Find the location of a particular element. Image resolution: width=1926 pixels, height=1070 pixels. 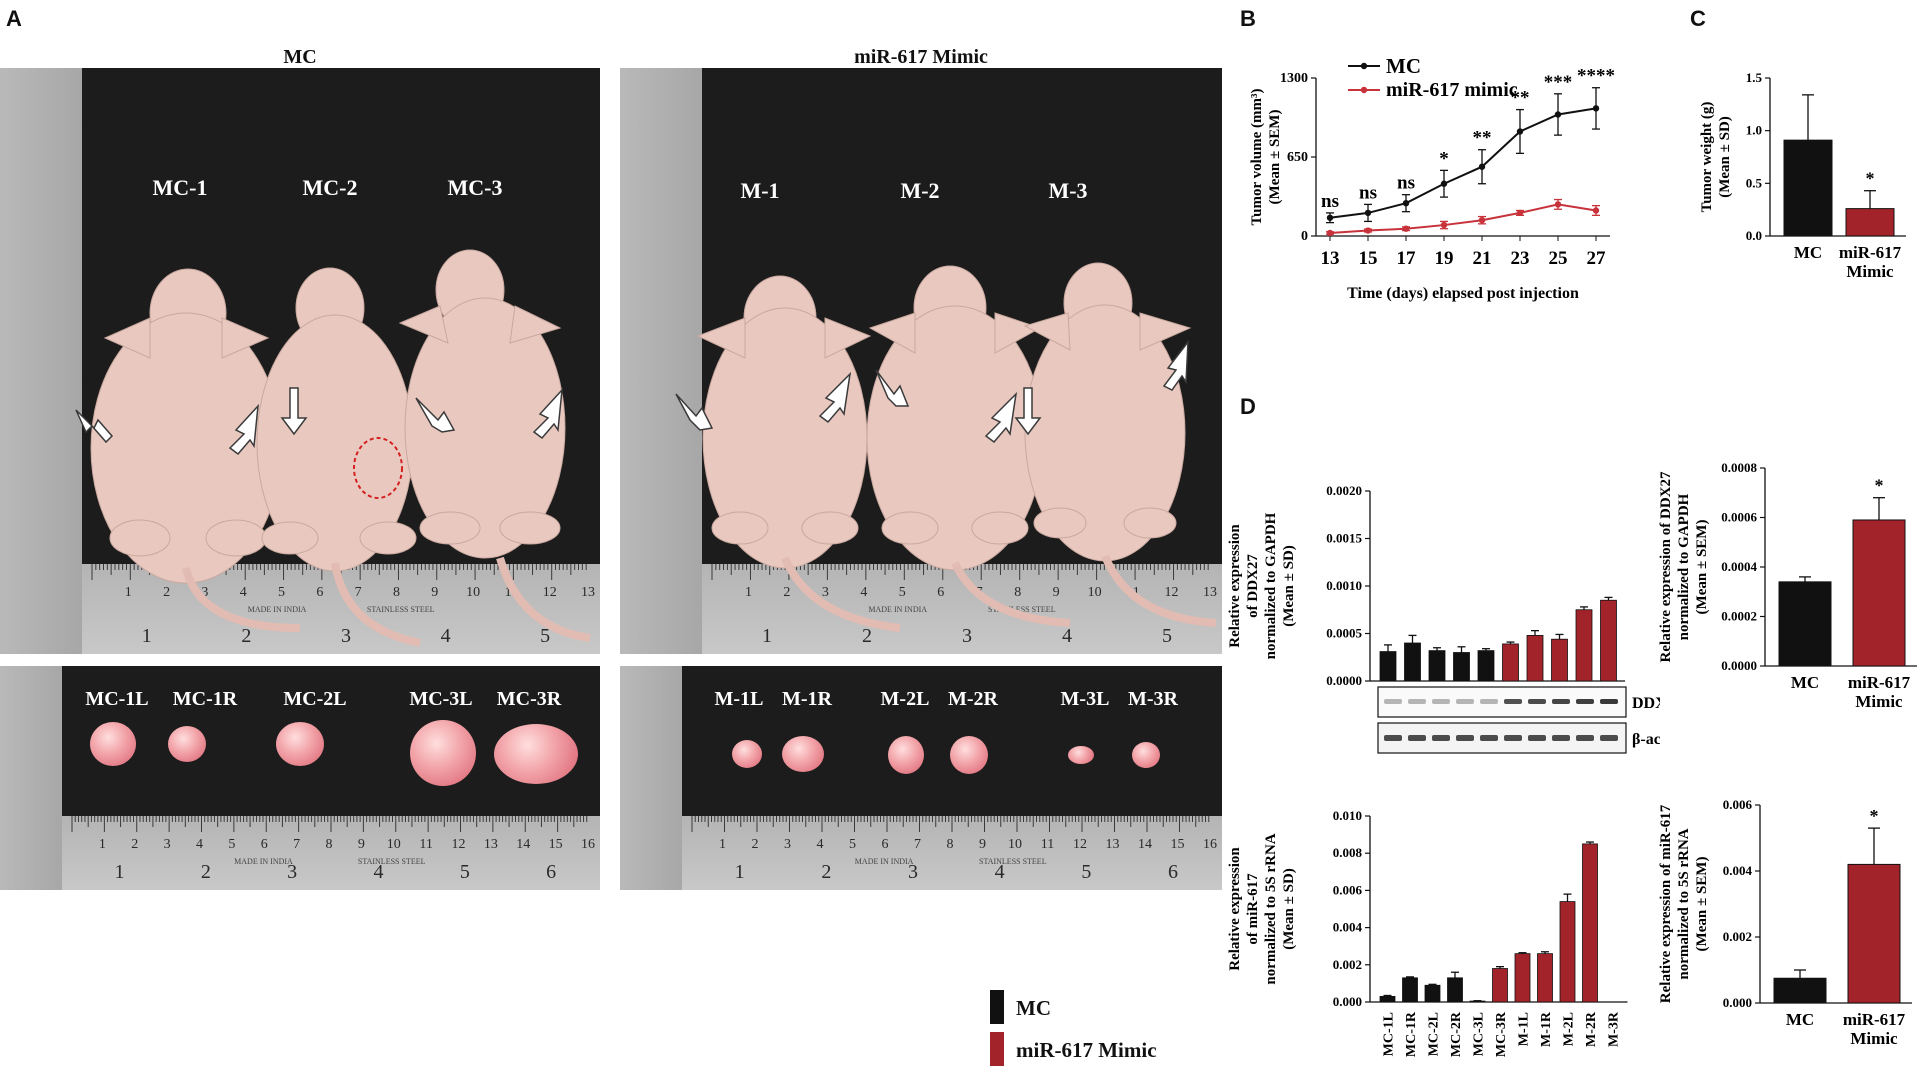

tumor-mc-3l is located at coordinates (443, 753).